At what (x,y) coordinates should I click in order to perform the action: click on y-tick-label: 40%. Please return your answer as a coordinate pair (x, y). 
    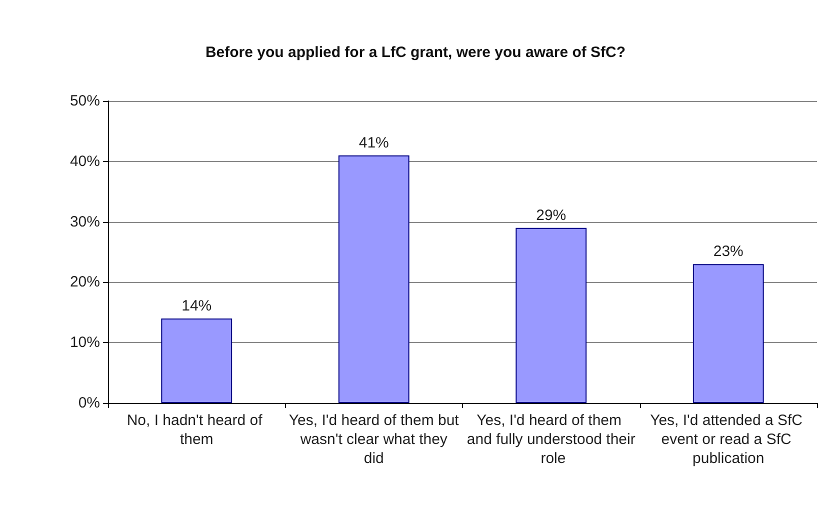
    Looking at the image, I should click on (85, 161).